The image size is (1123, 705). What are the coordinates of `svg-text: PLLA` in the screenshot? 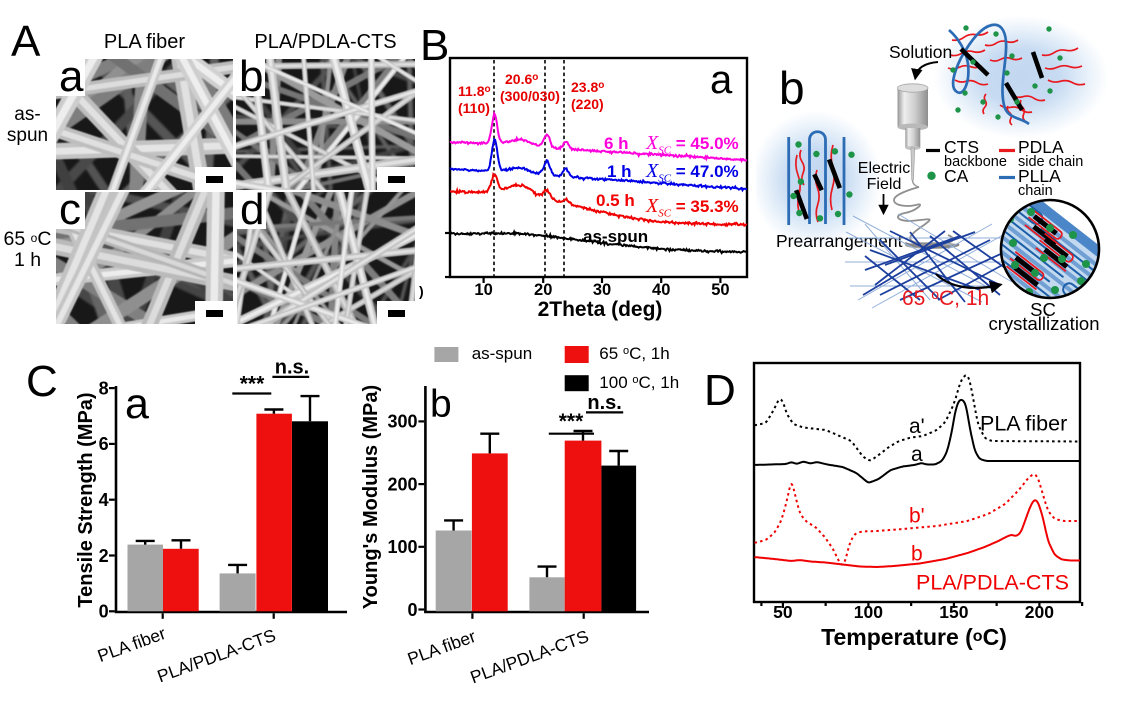 It's located at (1039, 176).